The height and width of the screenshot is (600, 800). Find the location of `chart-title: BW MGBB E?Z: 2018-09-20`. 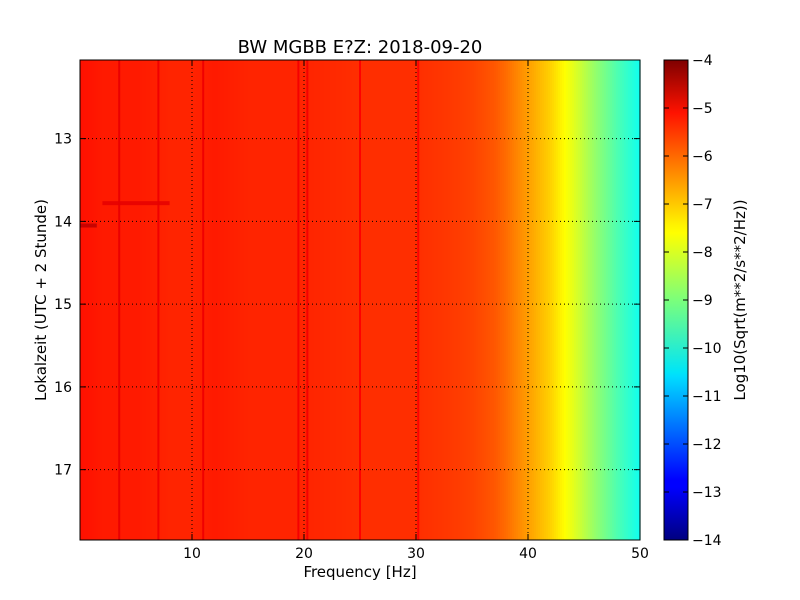

chart-title: BW MGBB E?Z: 2018-09-20 is located at coordinates (360, 47).